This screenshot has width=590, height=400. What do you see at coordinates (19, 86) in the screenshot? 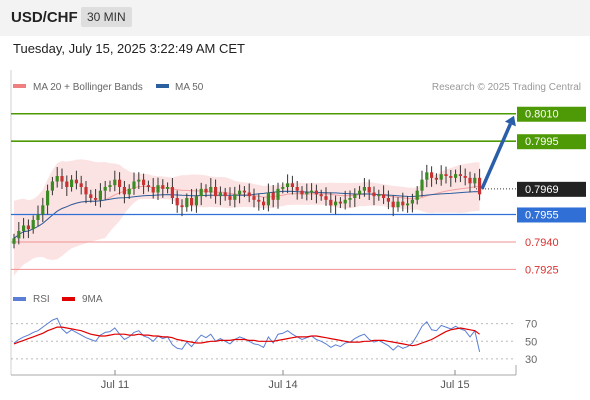
I see `bollinger-legend-swatch` at bounding box center [19, 86].